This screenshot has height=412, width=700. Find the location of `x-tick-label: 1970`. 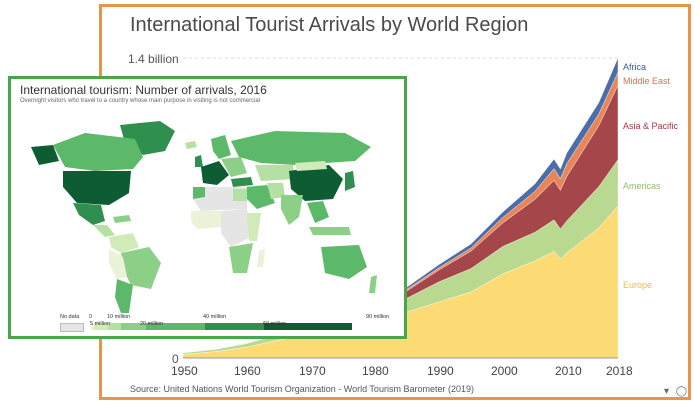

x-tick-label: 1970 is located at coordinates (312, 371).